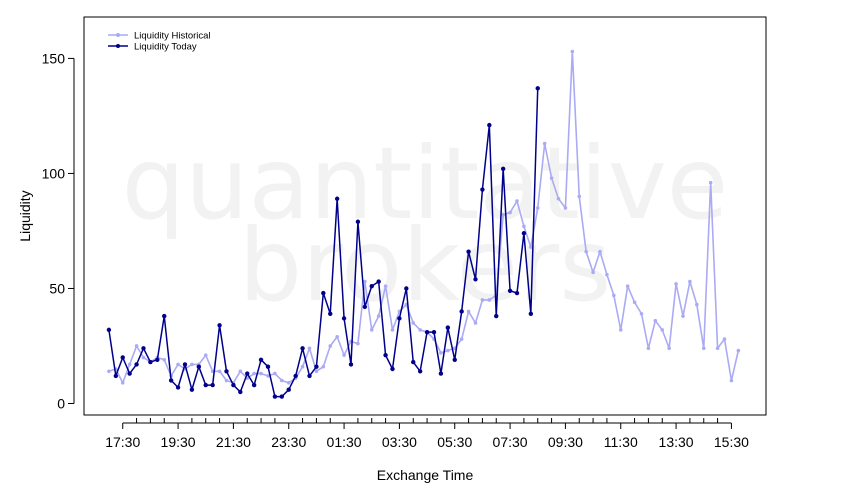  What do you see at coordinates (288, 442) in the screenshot?
I see `x-tick-label: 23:30` at bounding box center [288, 442].